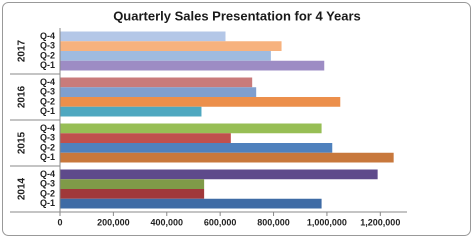 This screenshot has width=474, height=240. Describe the element at coordinates (22, 96) in the screenshot. I see `group-label: 2016` at that location.